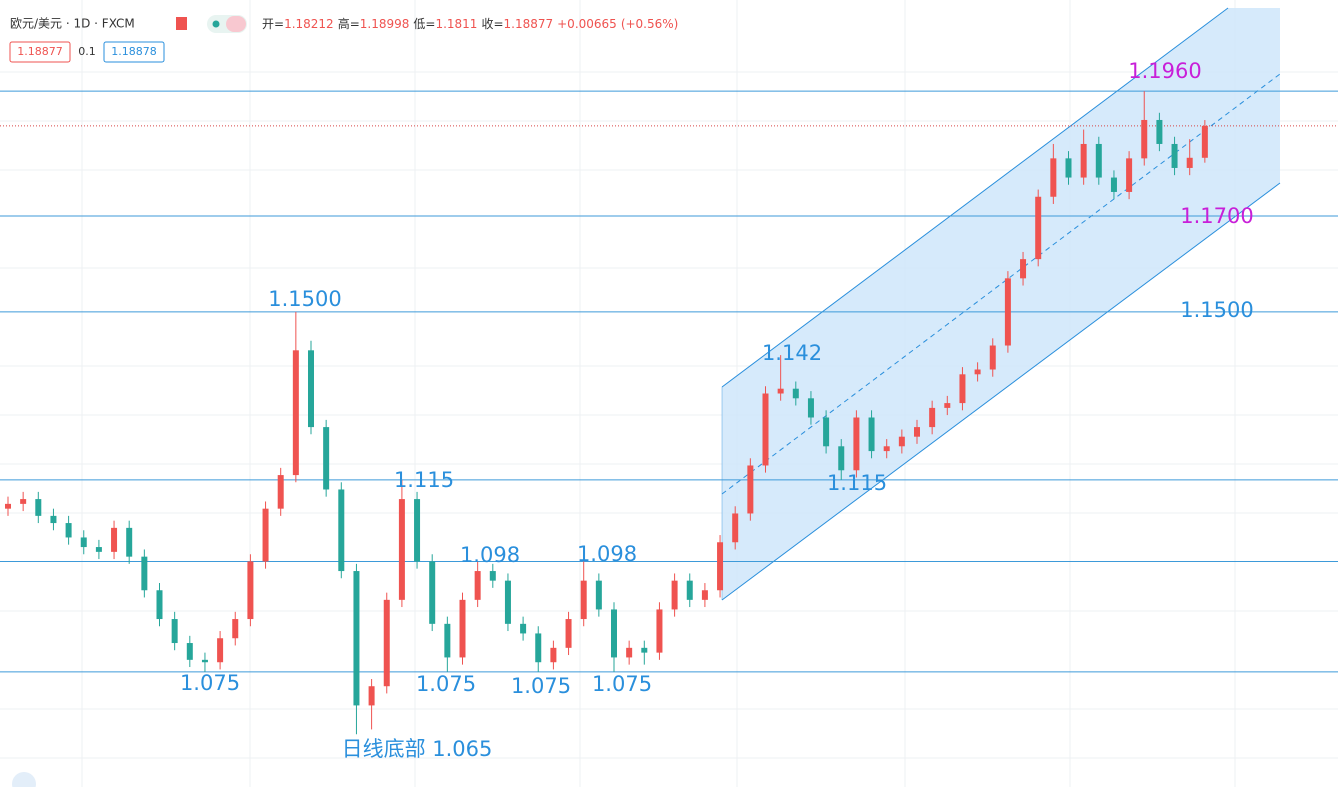 This screenshot has width=1338, height=787. I want to click on symbol: 欧元/美元 · 1D · FXCM, so click(72, 24).